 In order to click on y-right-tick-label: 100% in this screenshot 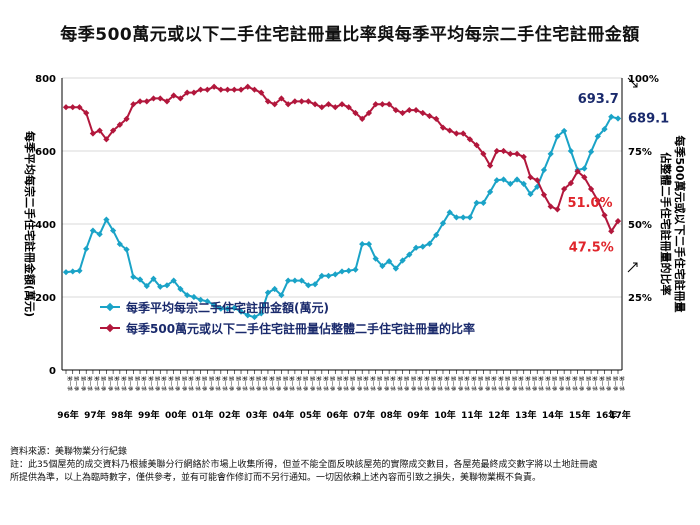, I will do `click(643, 79)`.